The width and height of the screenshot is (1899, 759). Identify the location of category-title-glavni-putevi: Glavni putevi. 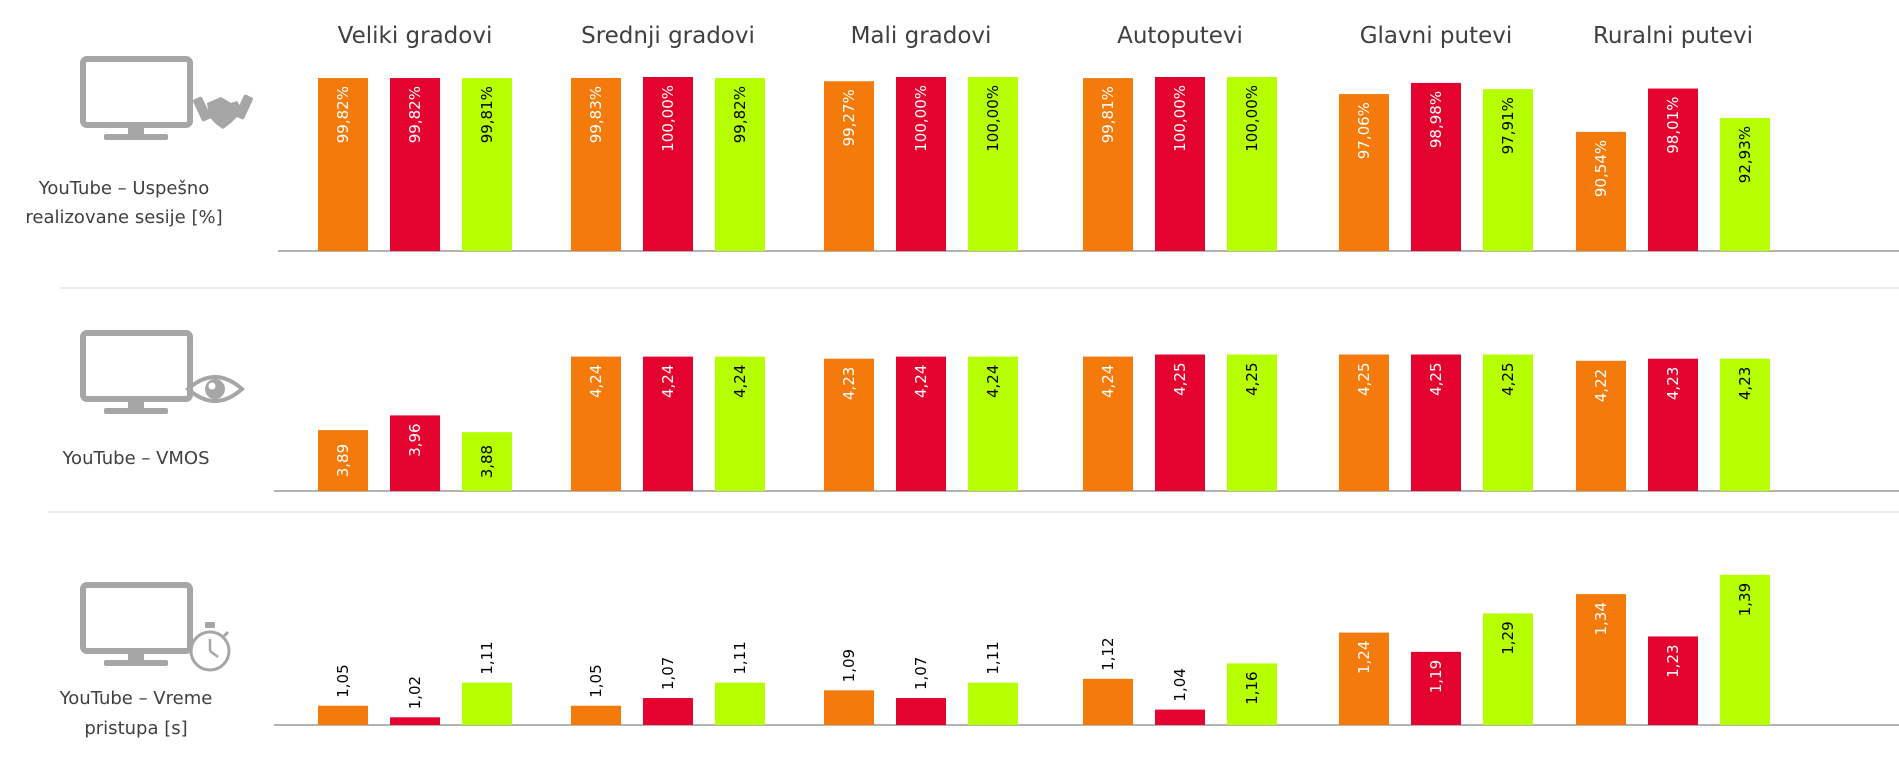
(1436, 36).